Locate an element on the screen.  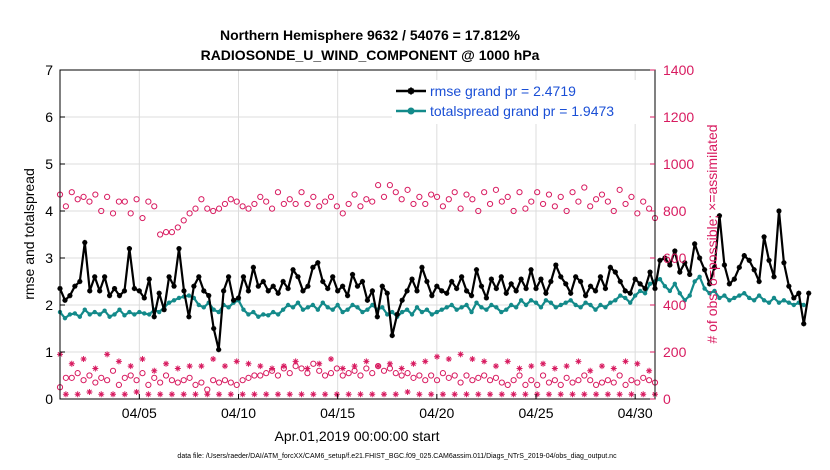
x-tick-label: 04/25 is located at coordinates (535, 413).